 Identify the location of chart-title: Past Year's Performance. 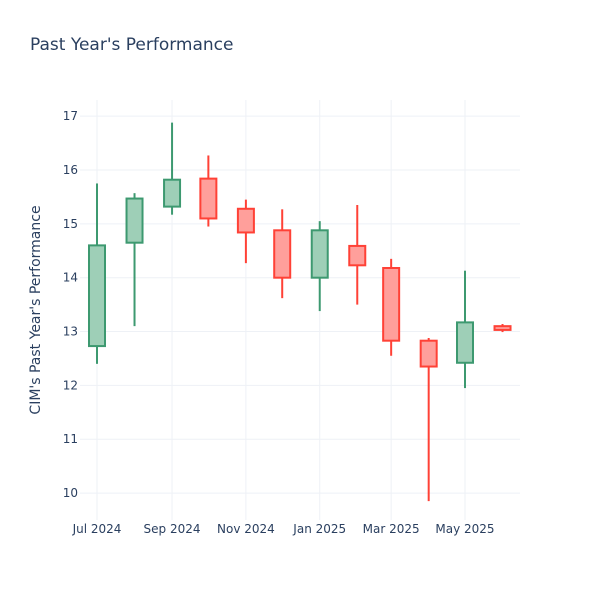
(132, 45).